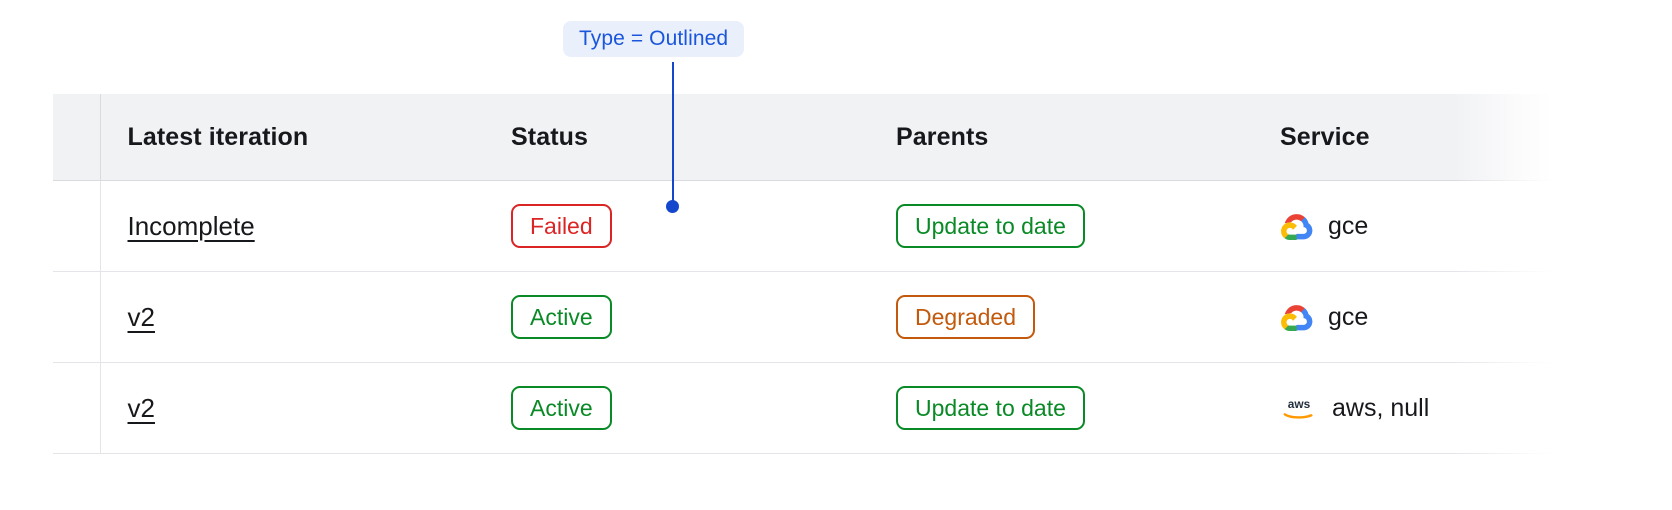  I want to click on cell-latest-iteration: Incomplete, so click(292, 226).